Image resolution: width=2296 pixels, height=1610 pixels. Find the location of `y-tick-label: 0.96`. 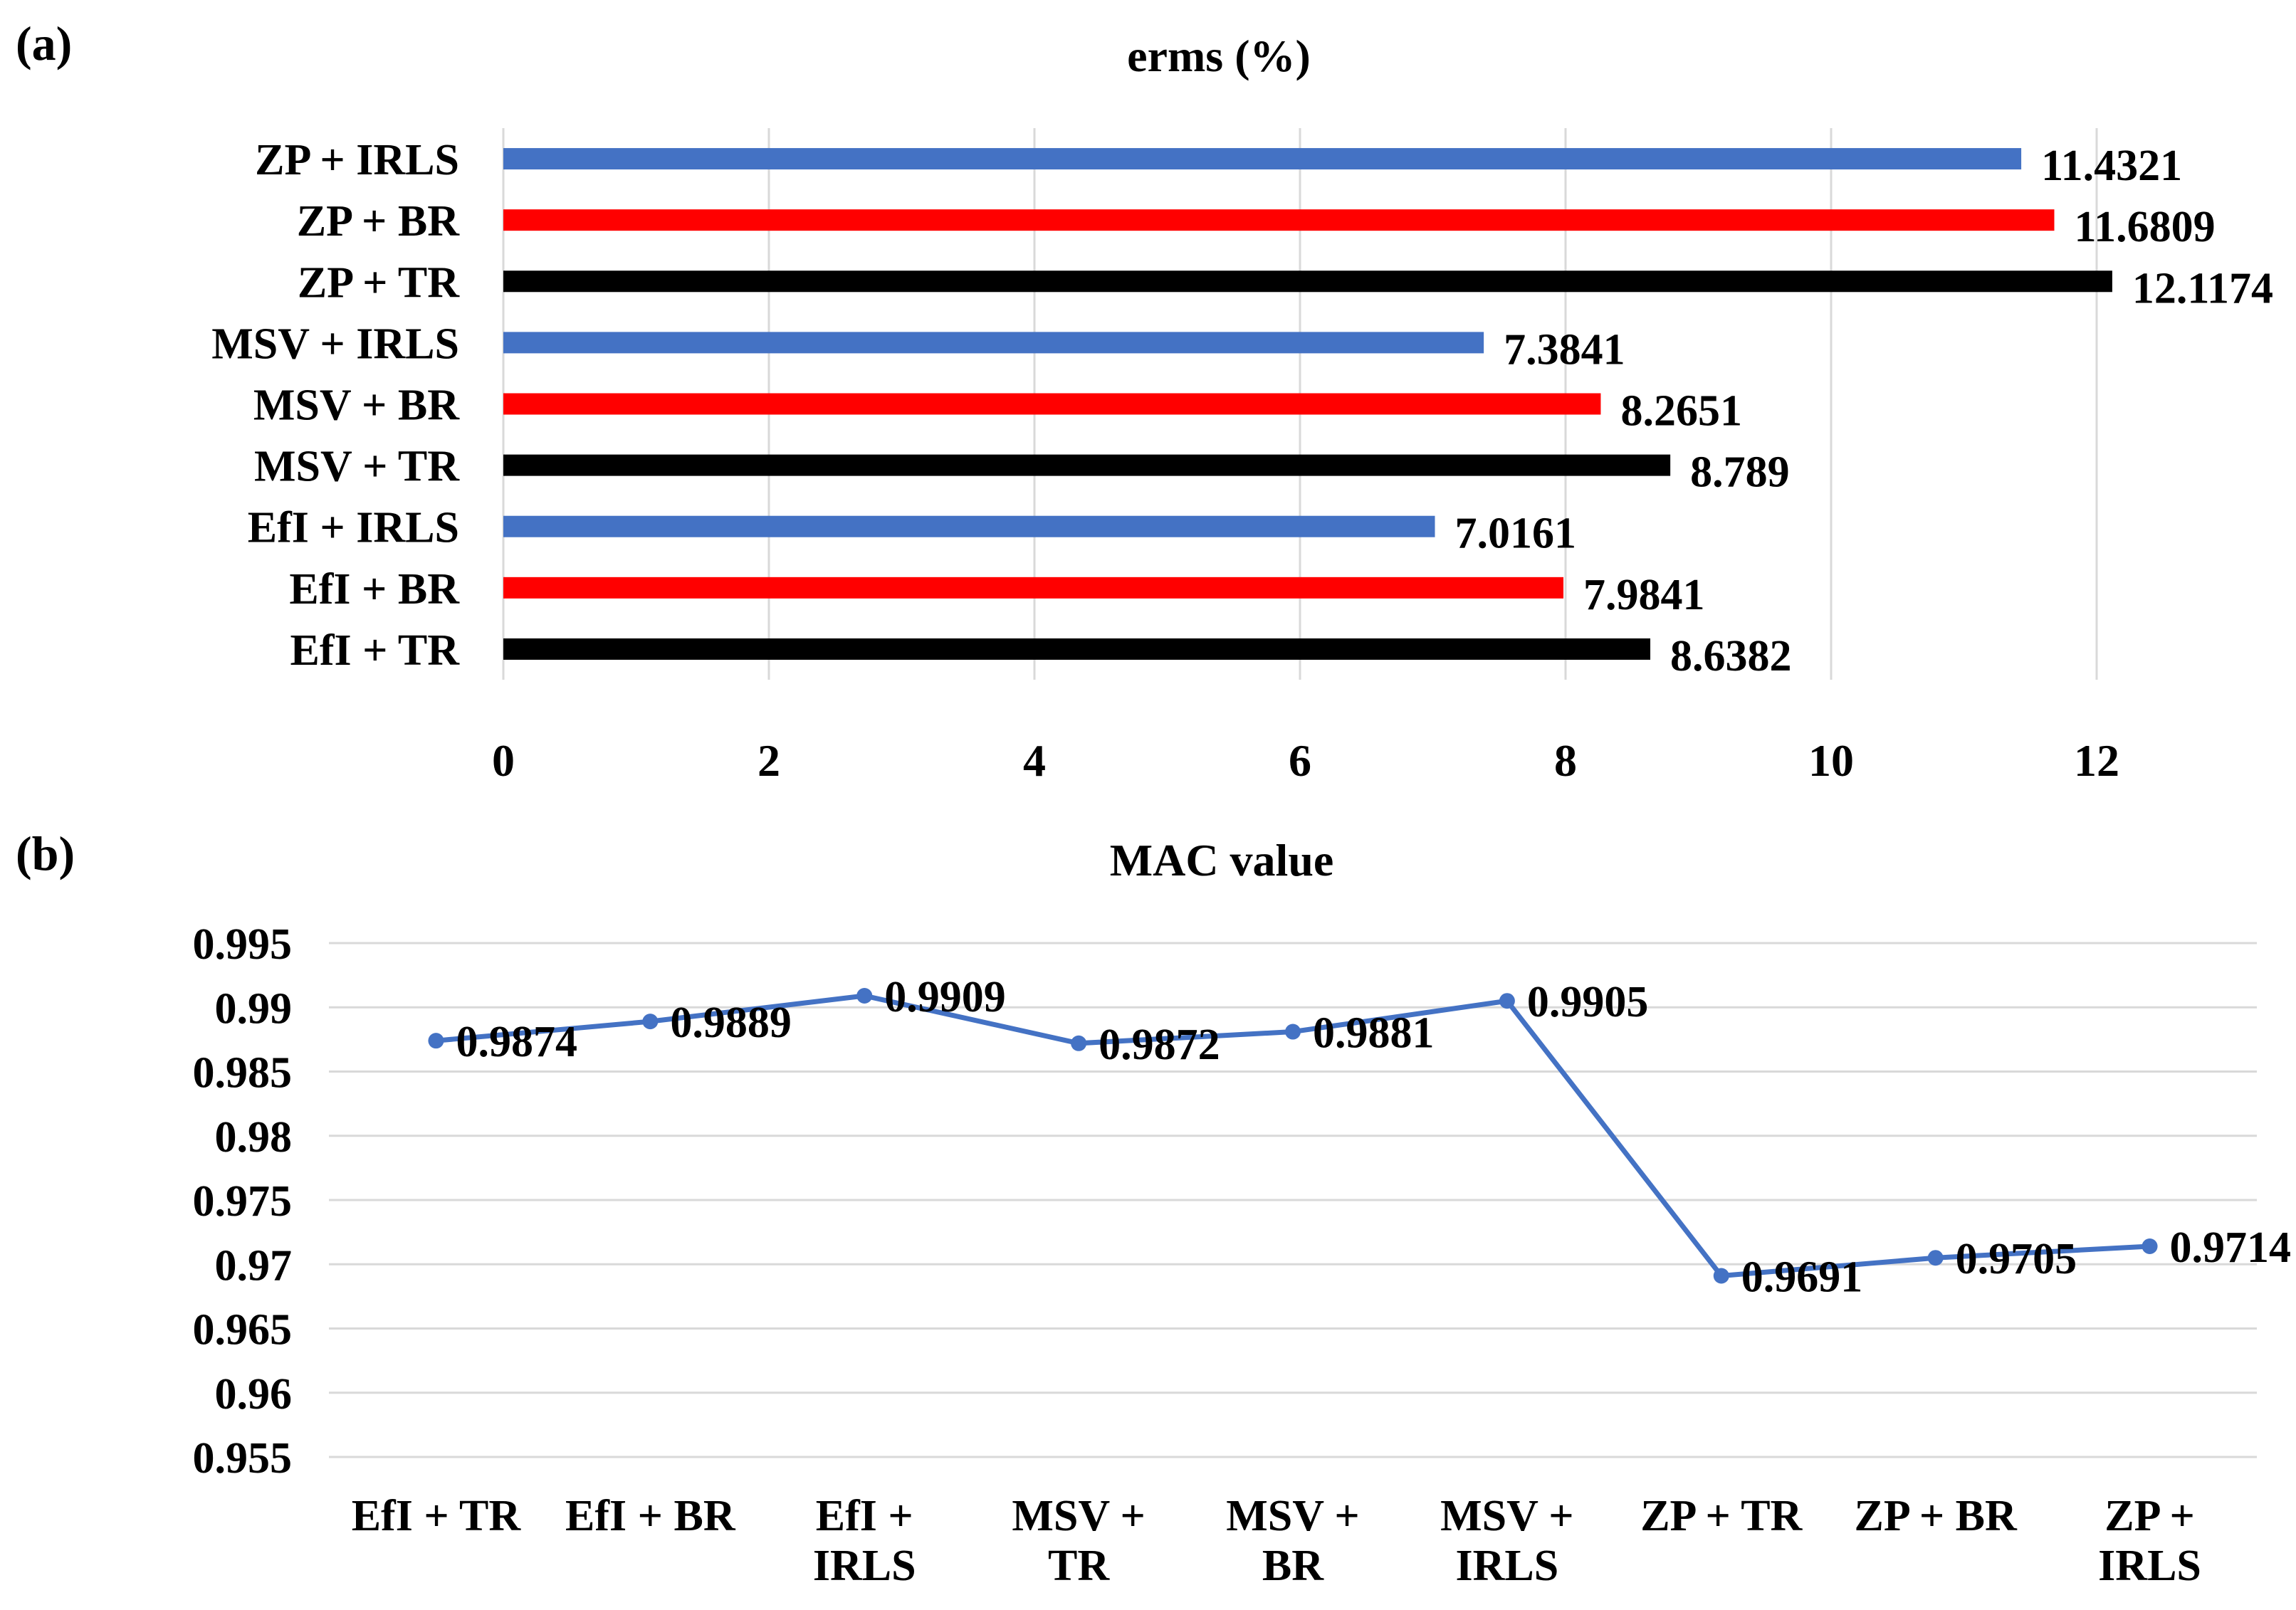

y-tick-label: 0.96 is located at coordinates (254, 1394).